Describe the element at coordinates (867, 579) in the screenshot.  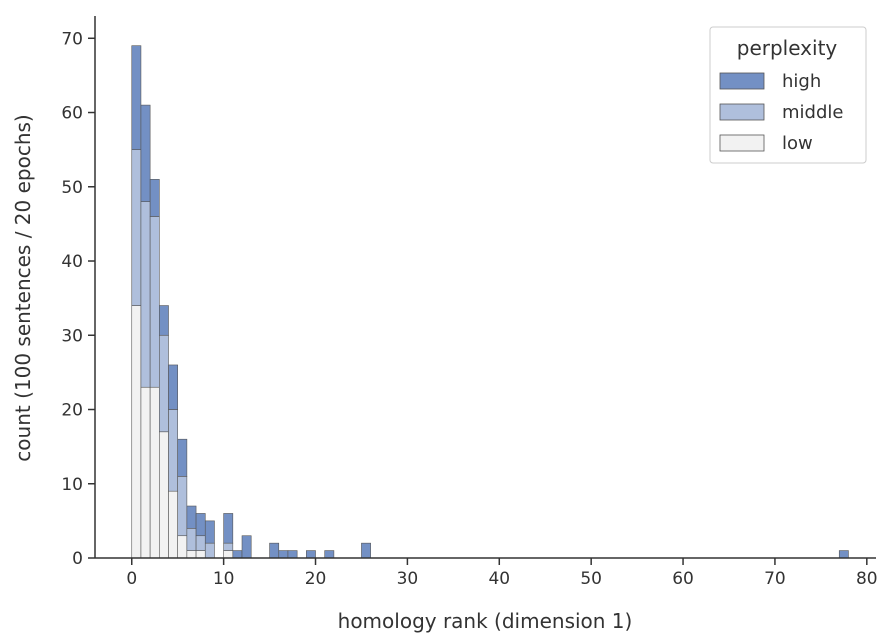
I see `x-tick-label-80: 80` at that location.